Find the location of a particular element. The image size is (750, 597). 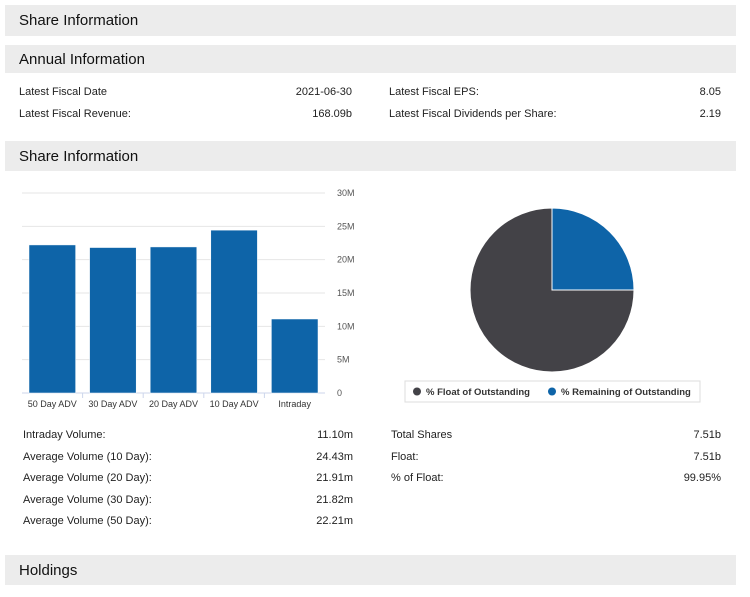

legend-item: % Float of Outstanding is located at coordinates (478, 392).